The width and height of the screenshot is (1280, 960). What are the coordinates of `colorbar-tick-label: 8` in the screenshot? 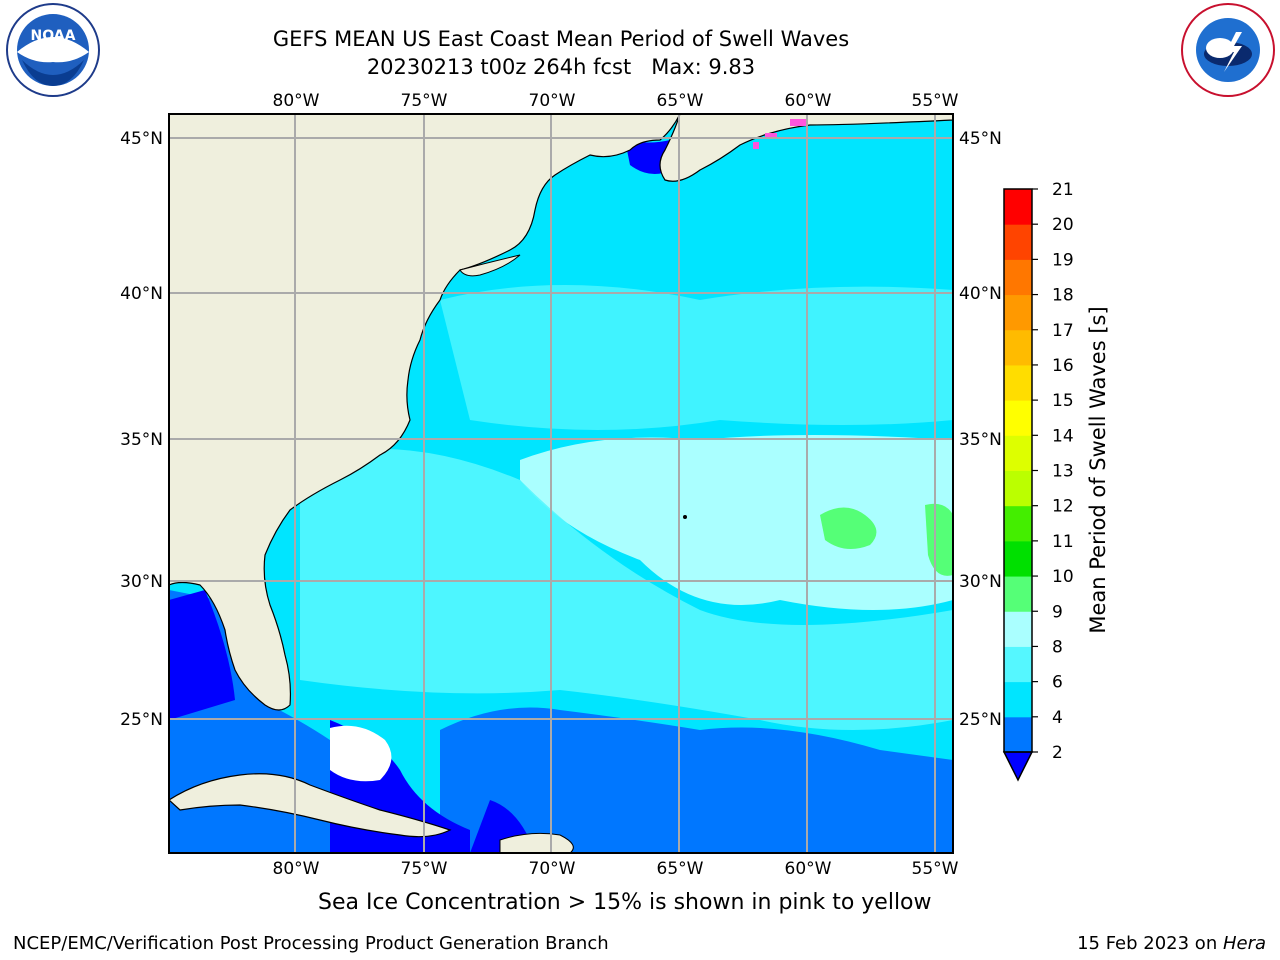 It's located at (1057, 647).